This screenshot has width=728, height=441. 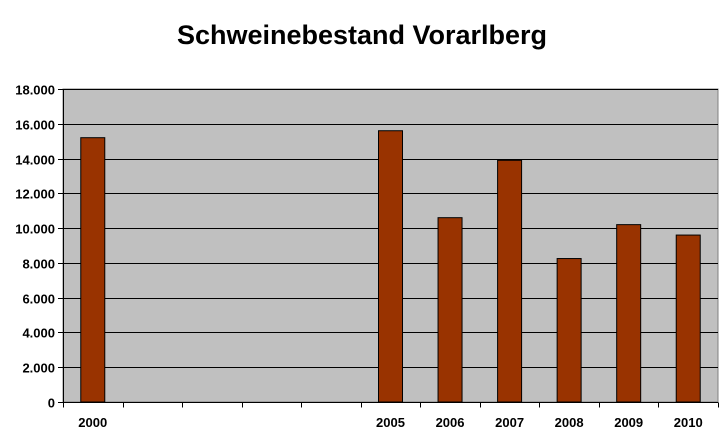 I want to click on chart-title: Schweinebestand Vorarlberg, so click(x=362, y=35).